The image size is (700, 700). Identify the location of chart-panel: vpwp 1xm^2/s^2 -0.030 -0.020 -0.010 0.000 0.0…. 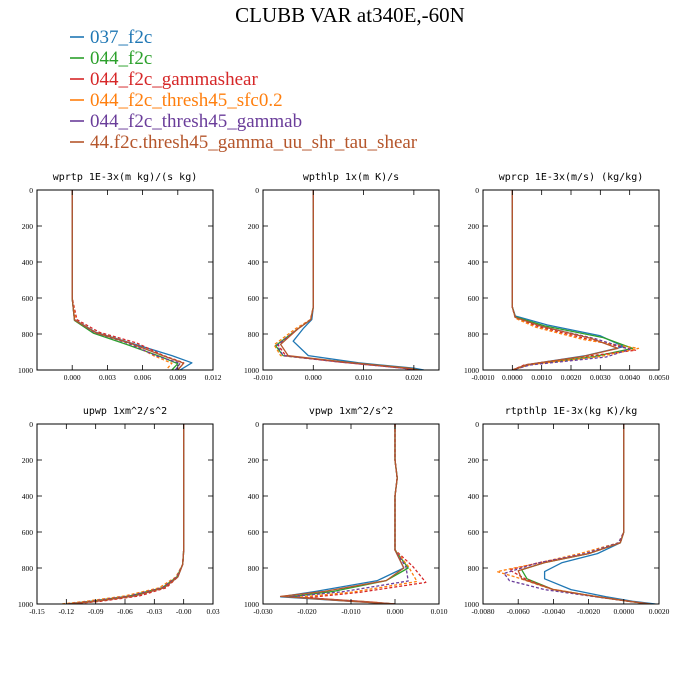
(346, 511).